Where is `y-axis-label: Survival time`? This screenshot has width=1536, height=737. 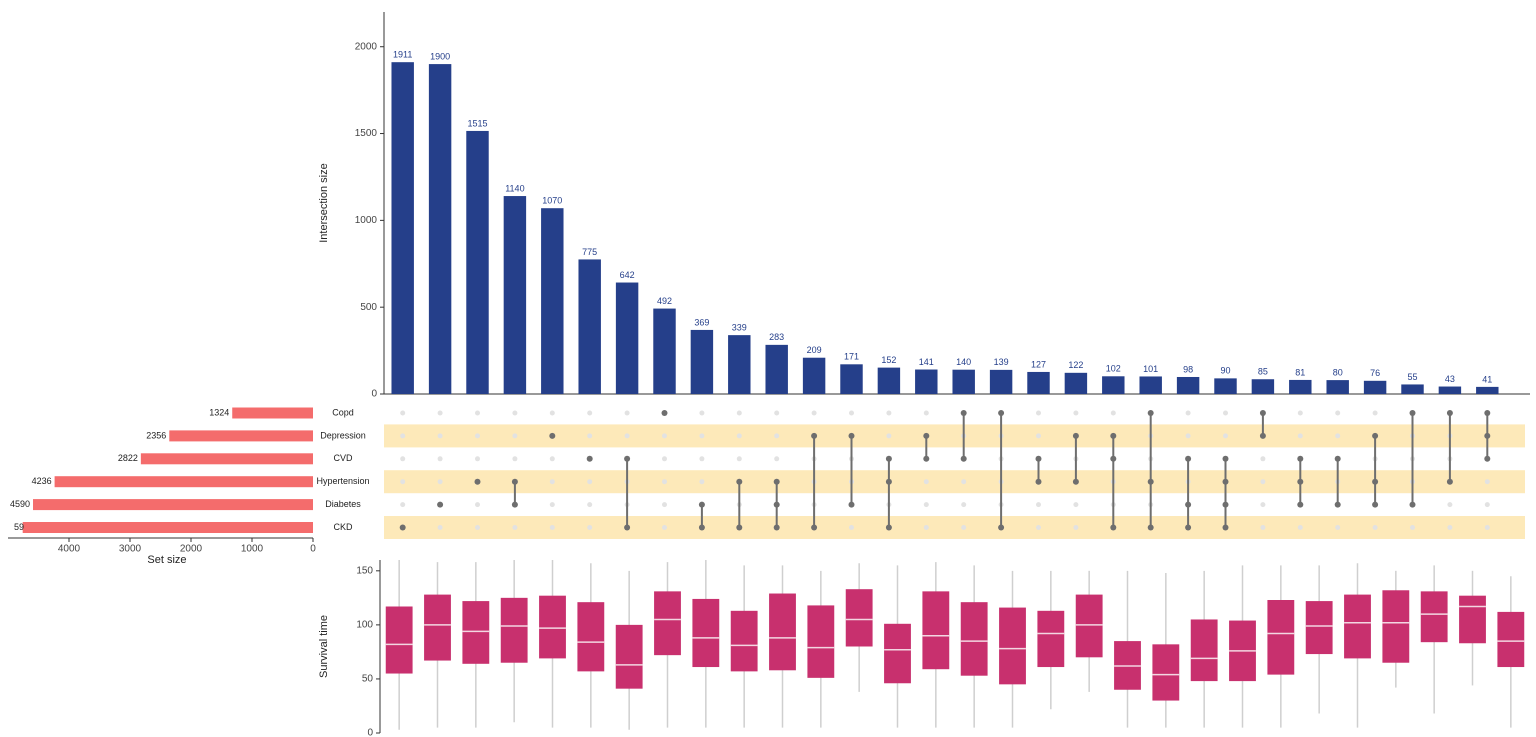
y-axis-label: Survival time is located at coordinates (324, 646).